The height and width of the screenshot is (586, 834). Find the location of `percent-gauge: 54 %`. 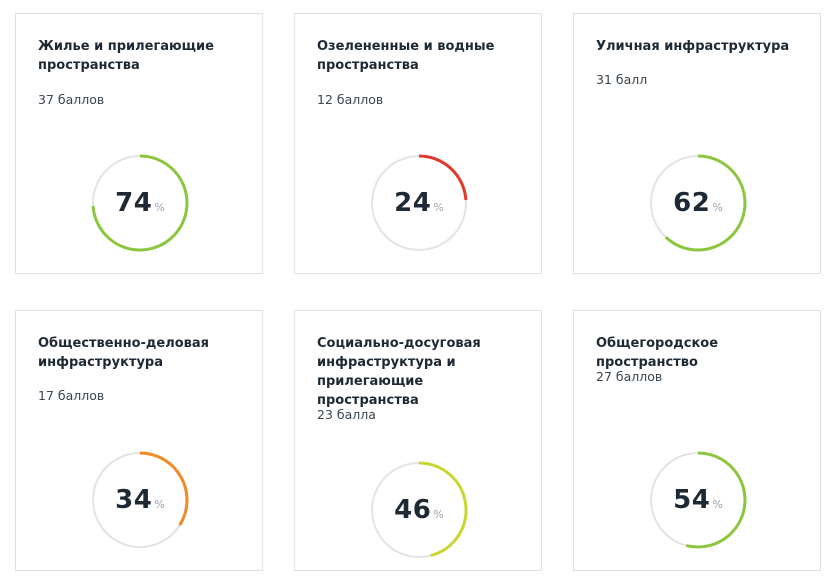

percent-gauge: 54 % is located at coordinates (698, 500).